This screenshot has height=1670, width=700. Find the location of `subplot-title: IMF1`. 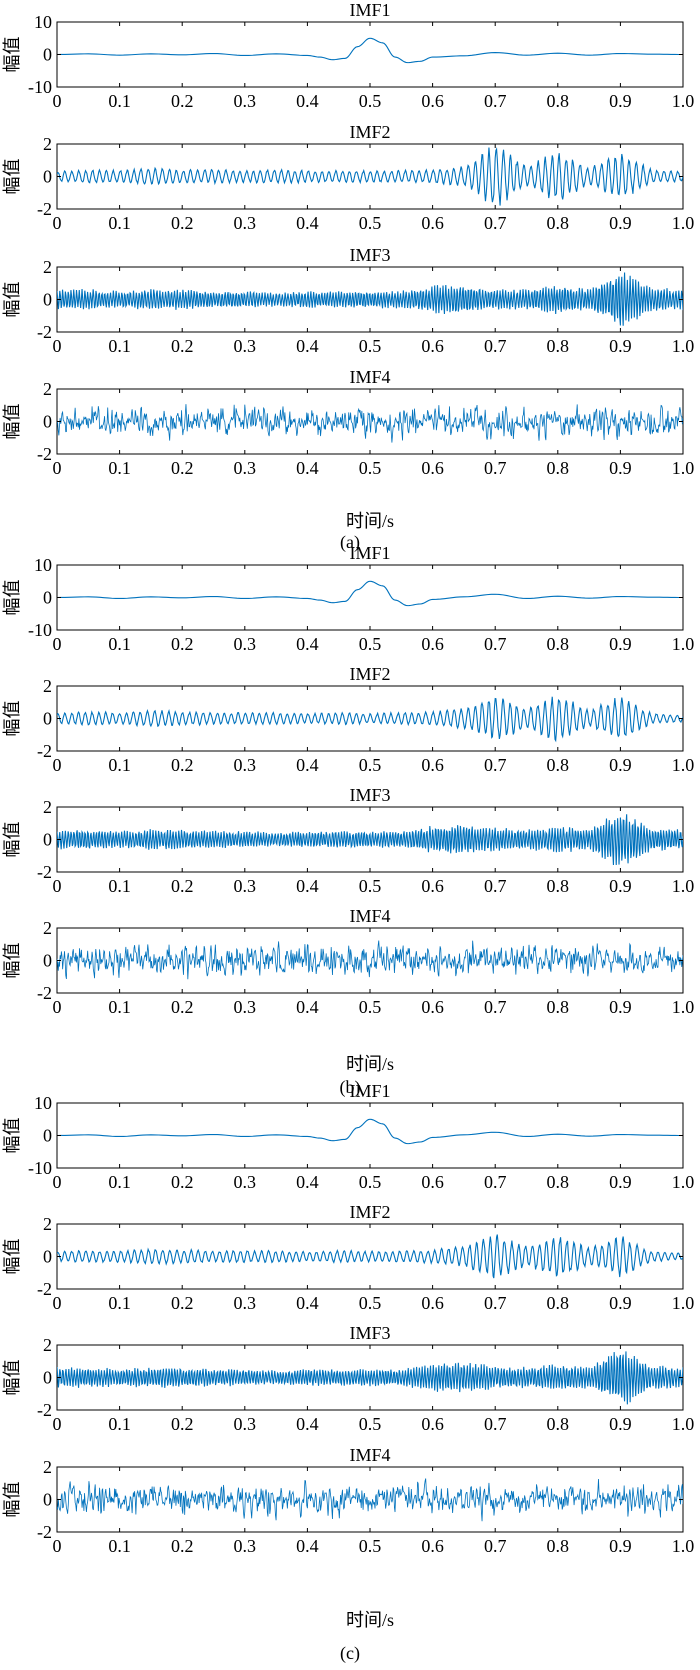

subplot-title: IMF1 is located at coordinates (369, 553).